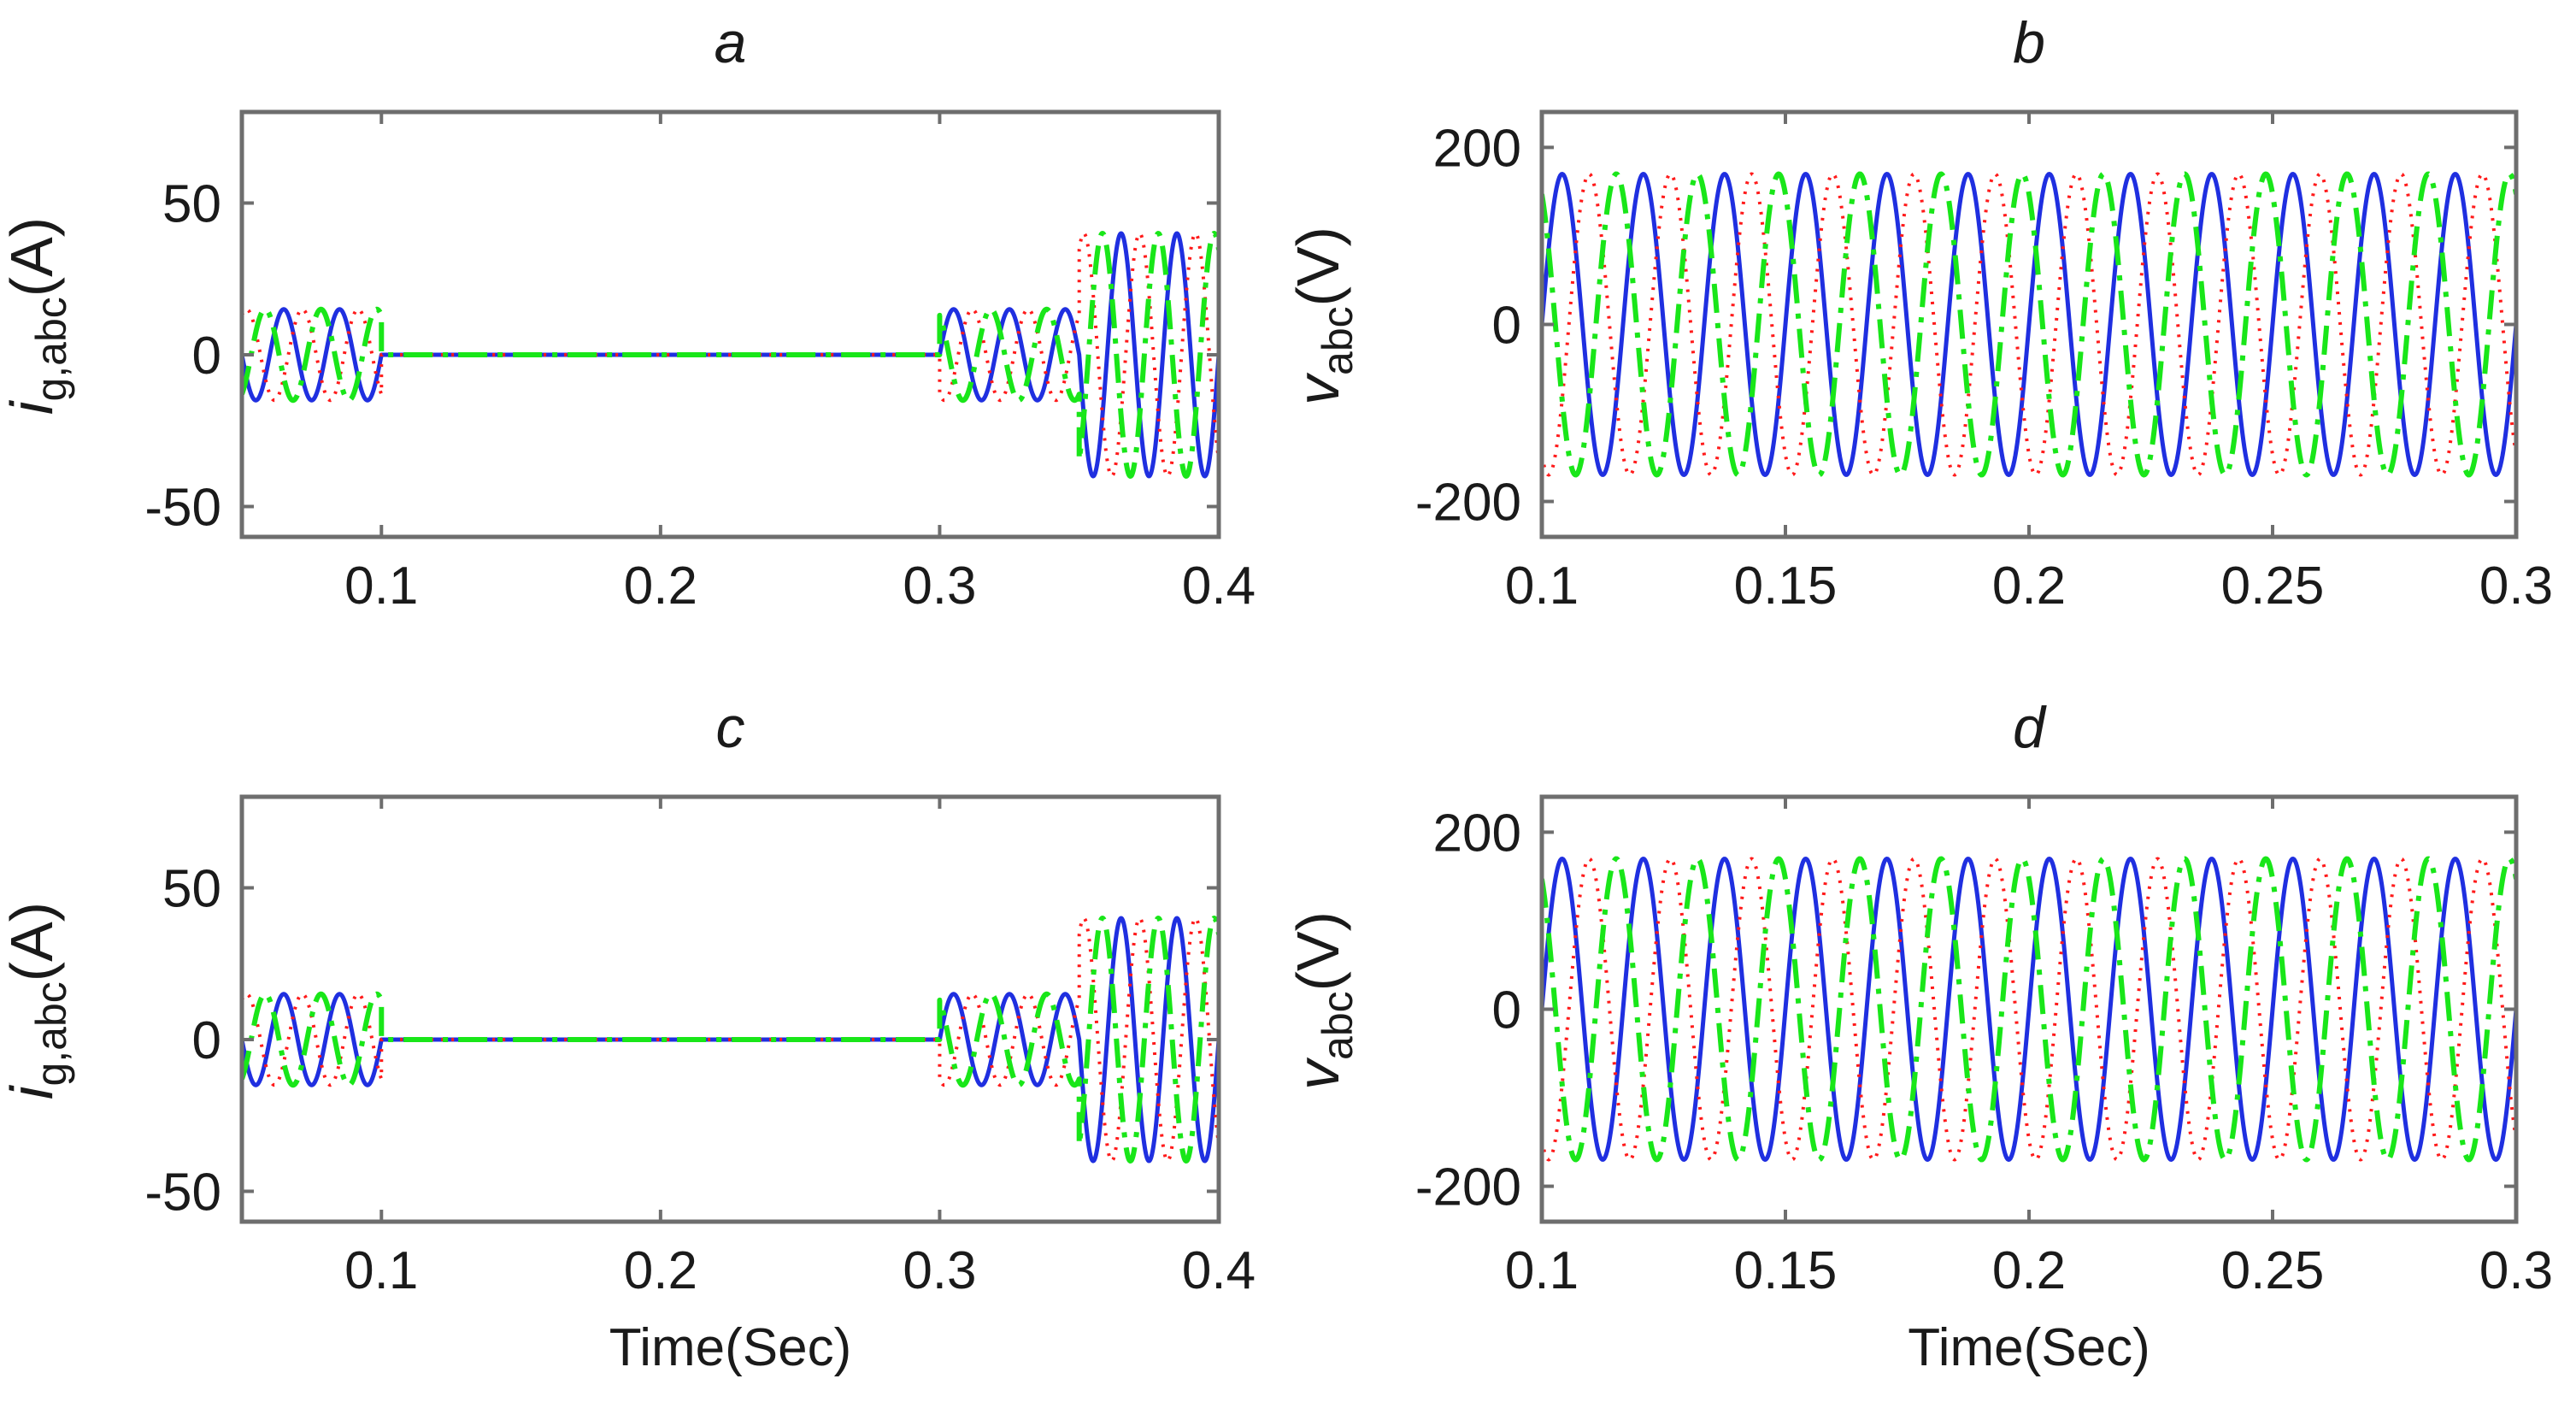 The height and width of the screenshot is (1420, 2576). I want to click on panel-title: b, so click(2029, 42).